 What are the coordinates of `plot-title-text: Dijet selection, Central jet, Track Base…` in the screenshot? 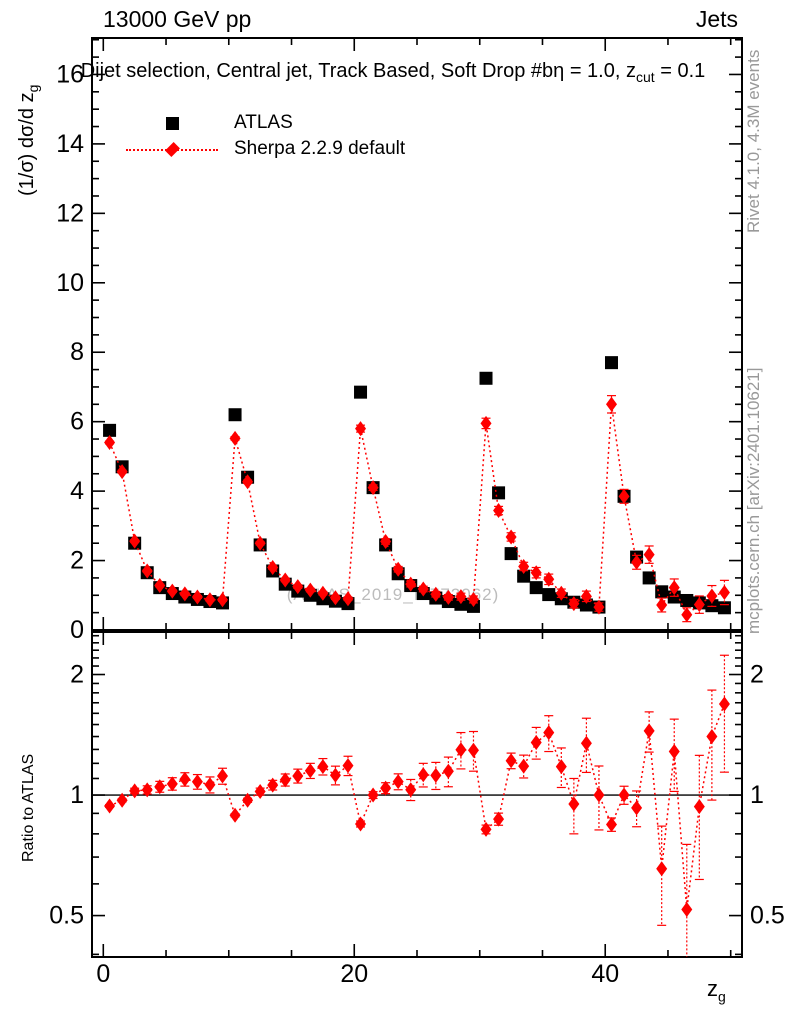 It's located at (358, 71).